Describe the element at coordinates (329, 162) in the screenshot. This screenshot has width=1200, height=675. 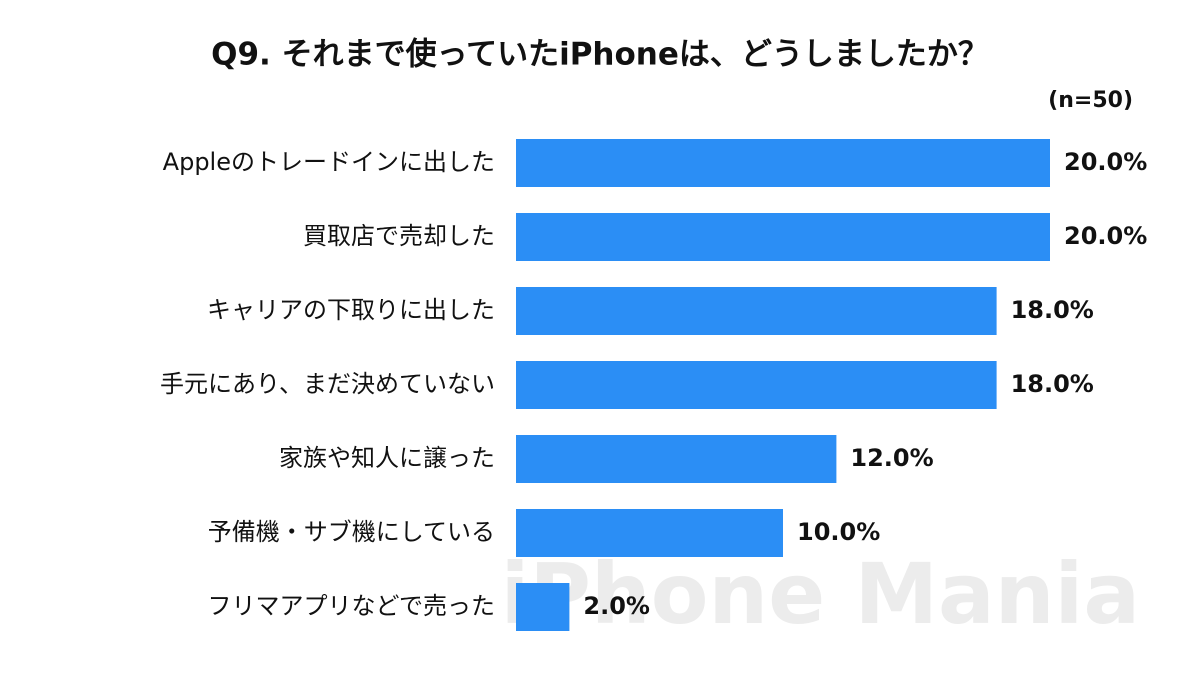
I see `category-label: Appleのトレードインに出した` at that location.